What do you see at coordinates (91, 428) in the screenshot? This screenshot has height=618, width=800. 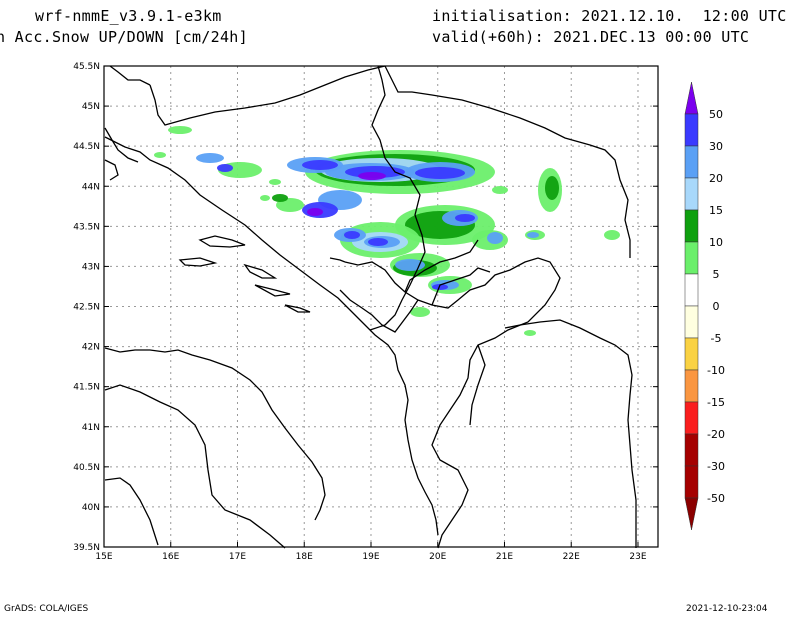 I see `lat-tick-label: 41N` at bounding box center [91, 428].